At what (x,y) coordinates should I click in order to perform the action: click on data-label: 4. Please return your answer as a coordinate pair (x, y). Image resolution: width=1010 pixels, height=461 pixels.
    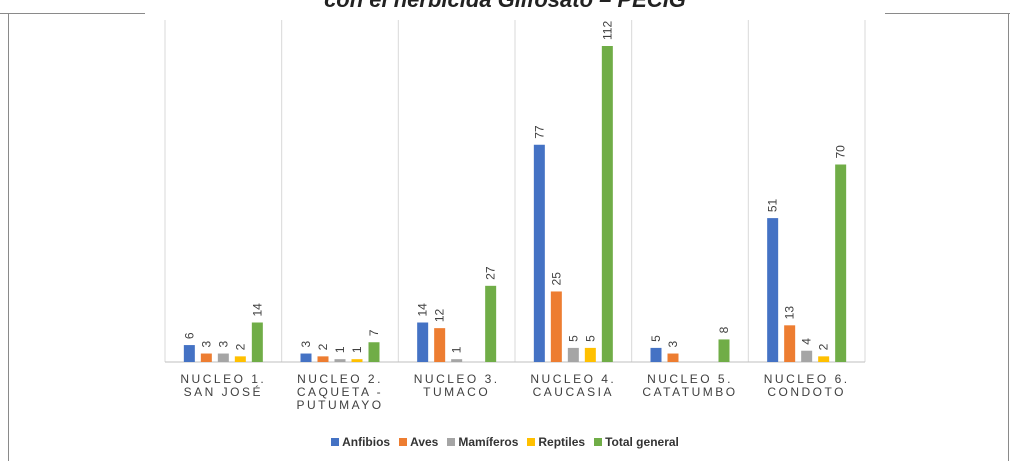
    Looking at the image, I should click on (807, 341).